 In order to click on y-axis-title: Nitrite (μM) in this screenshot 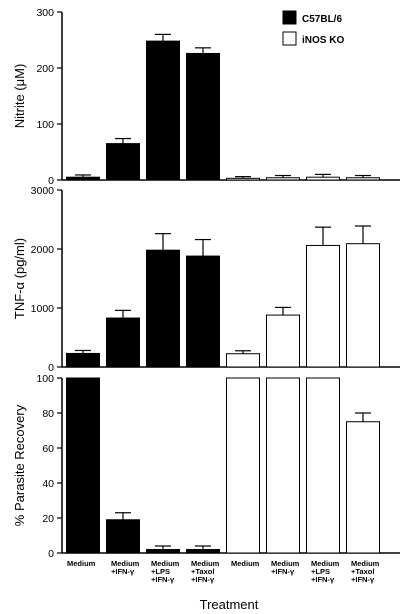, I will do `click(19, 96)`.